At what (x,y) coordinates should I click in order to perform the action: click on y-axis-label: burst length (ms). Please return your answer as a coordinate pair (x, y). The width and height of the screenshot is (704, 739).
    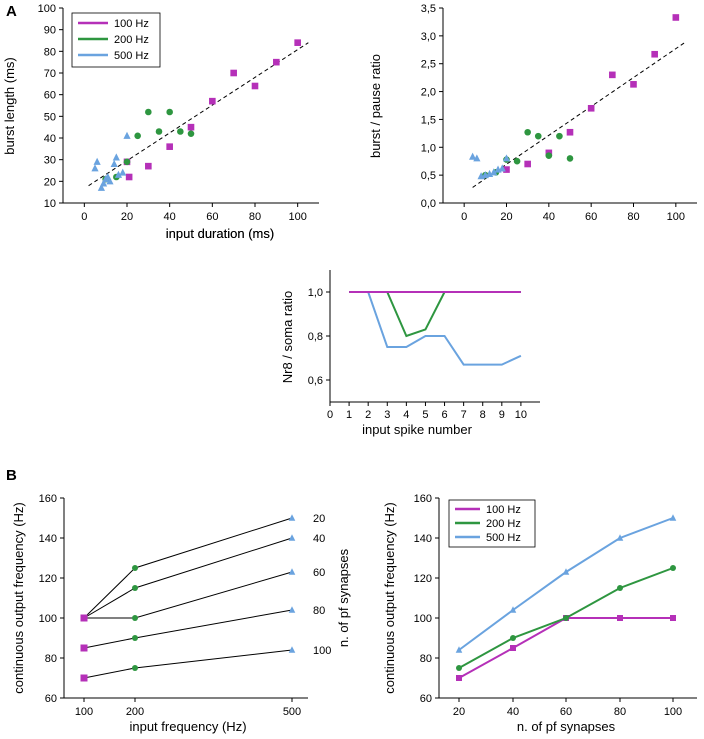
    Looking at the image, I should click on (9, 106).